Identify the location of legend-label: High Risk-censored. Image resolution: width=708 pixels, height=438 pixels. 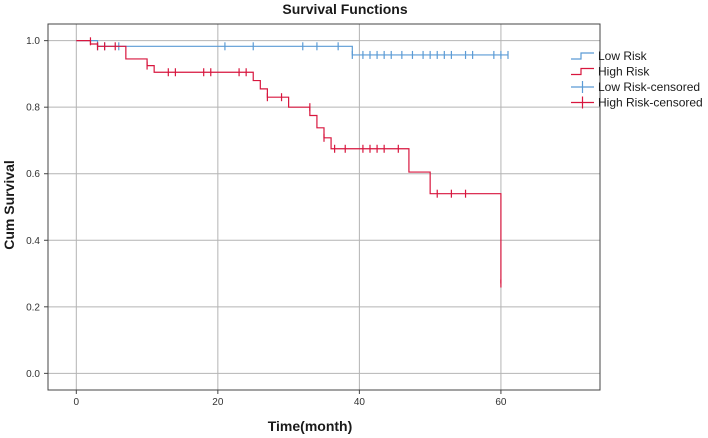
(650, 103).